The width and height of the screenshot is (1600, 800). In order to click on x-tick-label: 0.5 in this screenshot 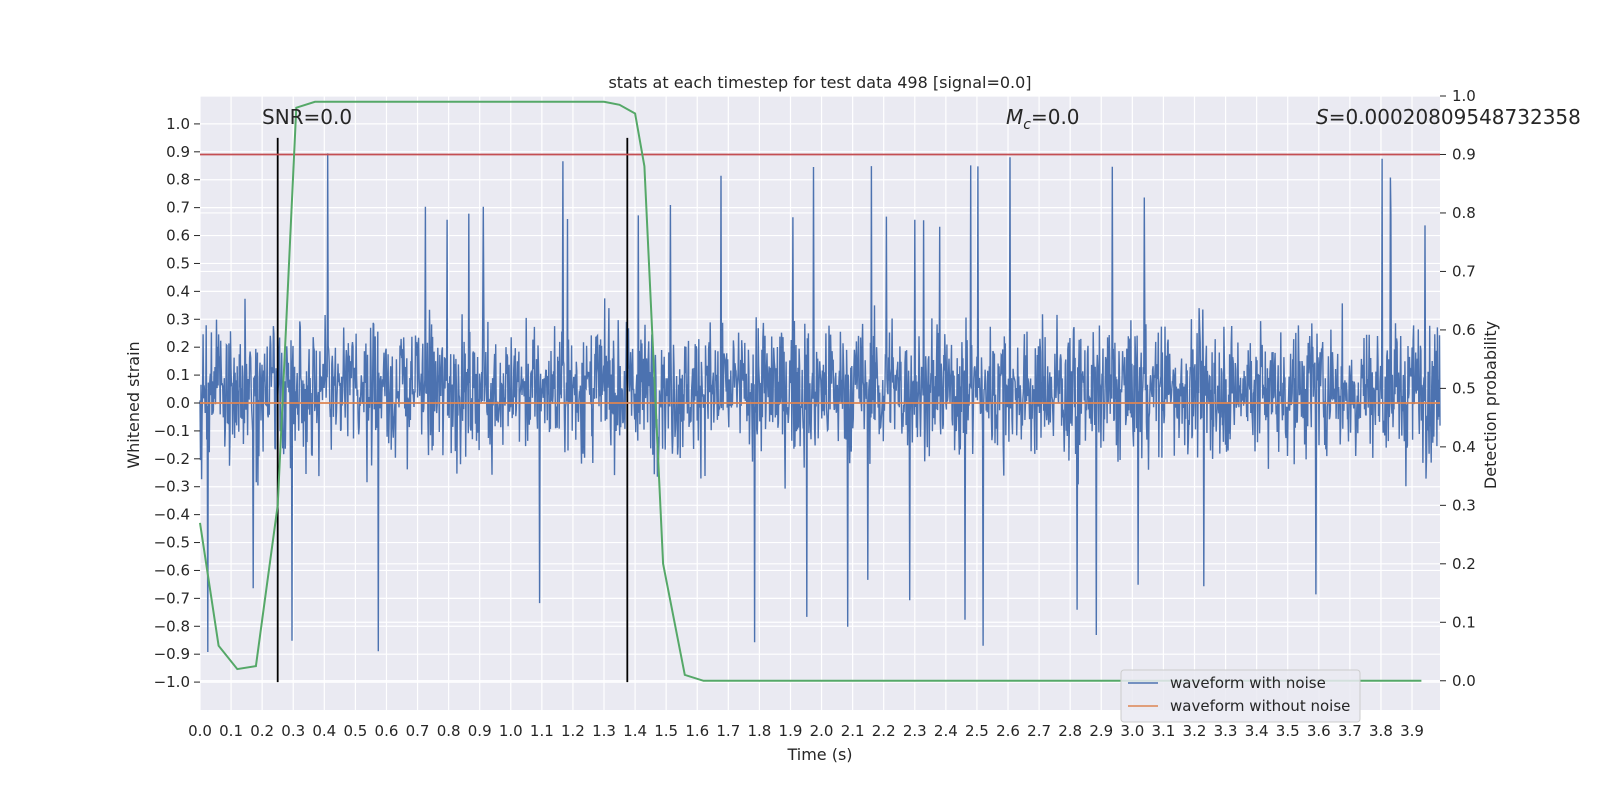, I will do `click(355, 731)`.